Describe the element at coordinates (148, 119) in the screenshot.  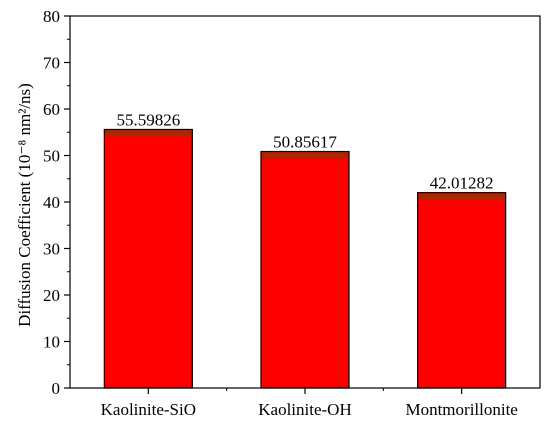
I see `bar-value-label: 55.59826` at that location.